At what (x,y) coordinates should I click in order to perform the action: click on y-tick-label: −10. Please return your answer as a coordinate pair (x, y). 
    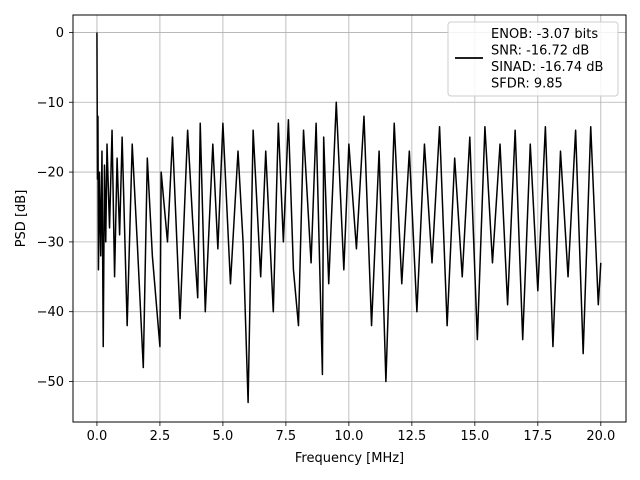
    Looking at the image, I should click on (50, 103).